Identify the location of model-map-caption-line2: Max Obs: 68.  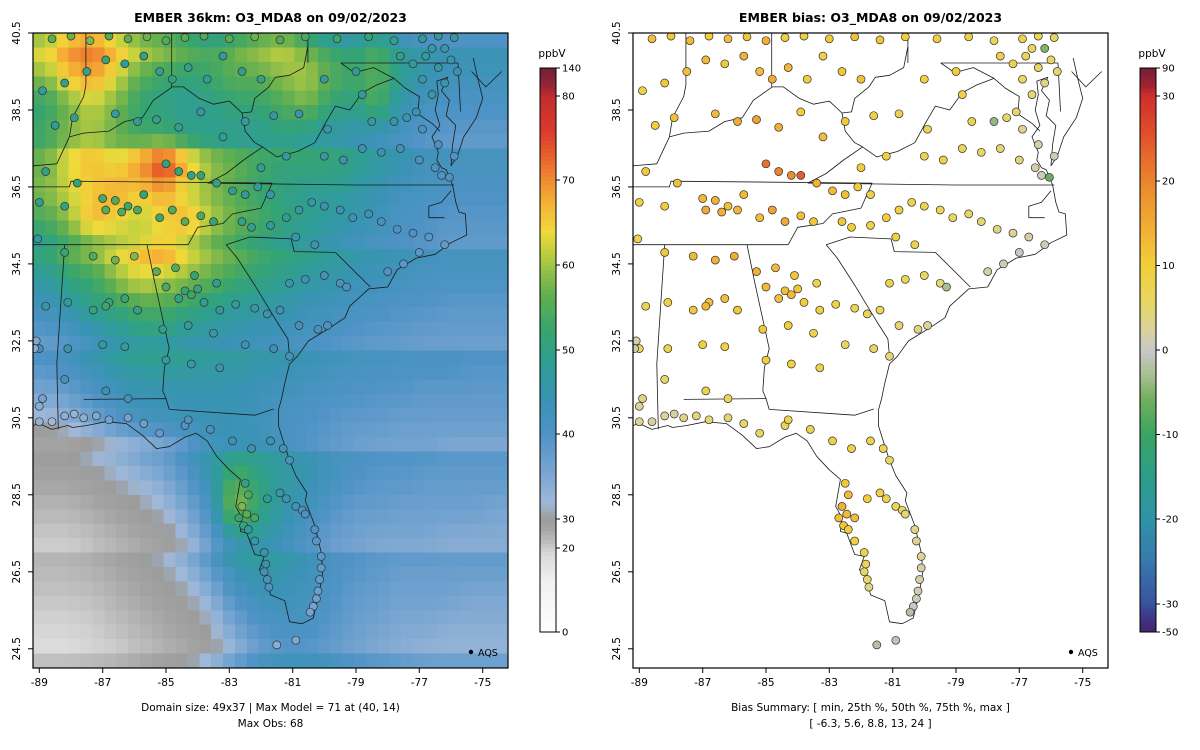
(270, 724).